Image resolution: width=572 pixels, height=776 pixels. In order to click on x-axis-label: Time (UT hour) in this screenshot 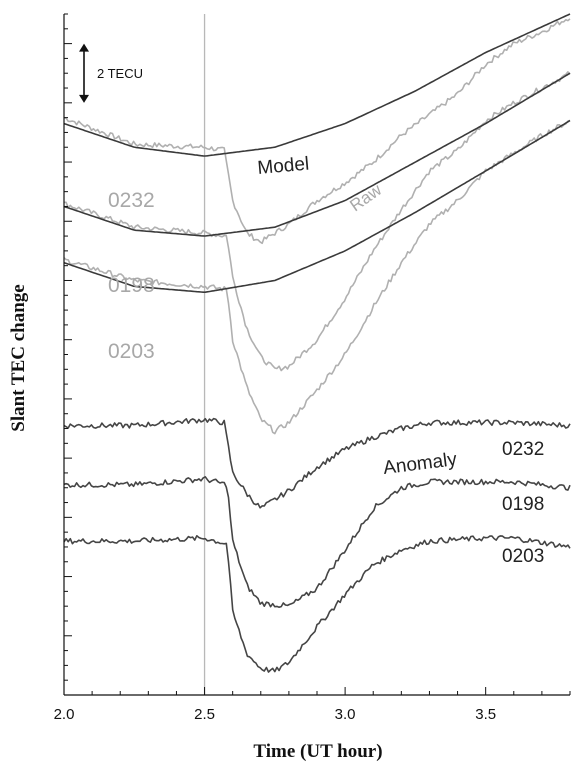, I will do `click(317, 751)`.